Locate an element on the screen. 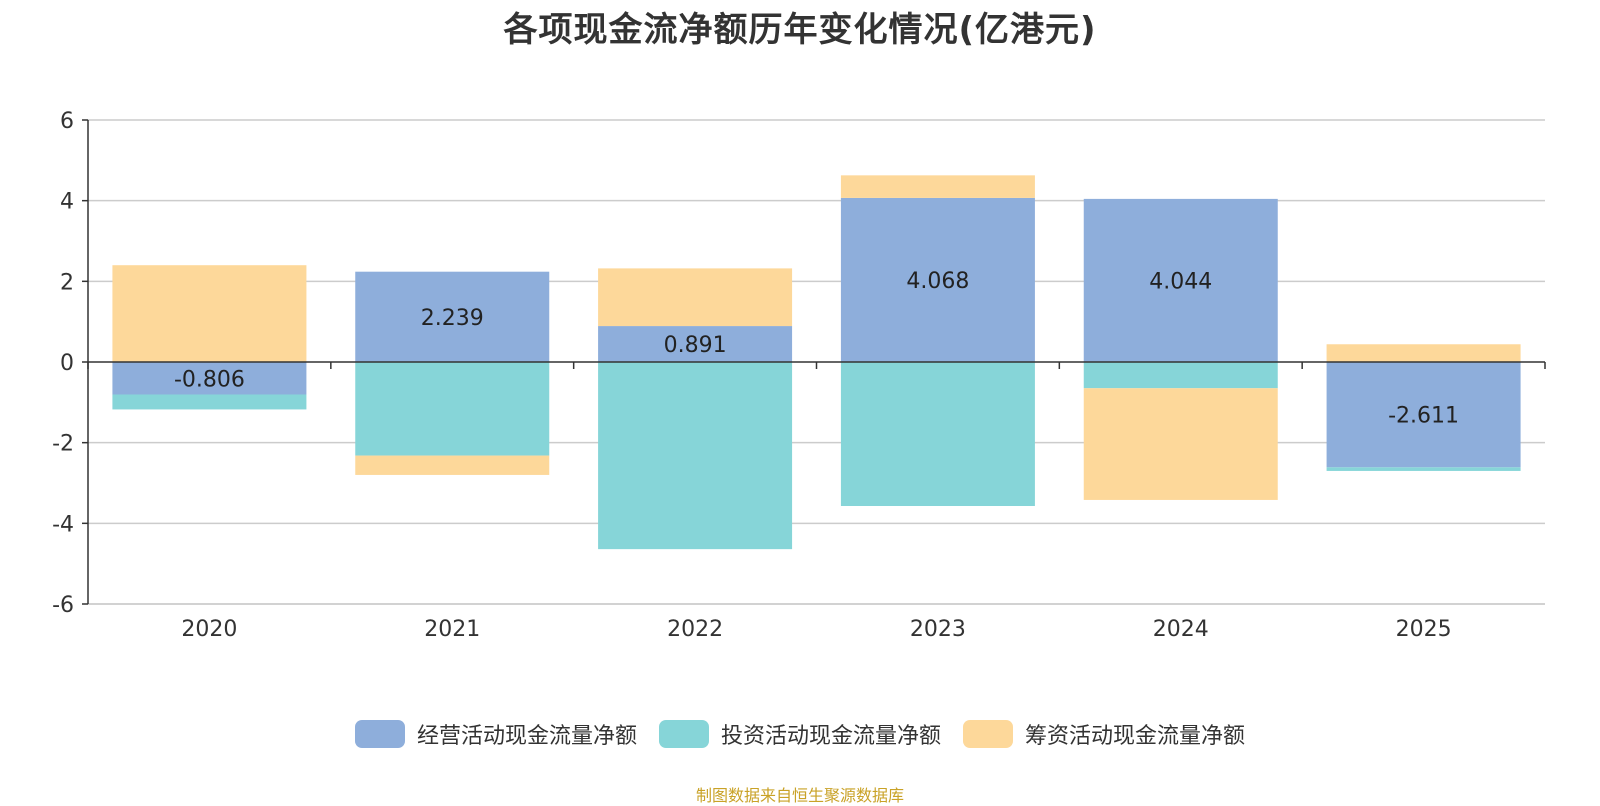 This screenshot has height=806, width=1600. source-note: 制图数据来自恒生聚源数据库 is located at coordinates (799, 795).